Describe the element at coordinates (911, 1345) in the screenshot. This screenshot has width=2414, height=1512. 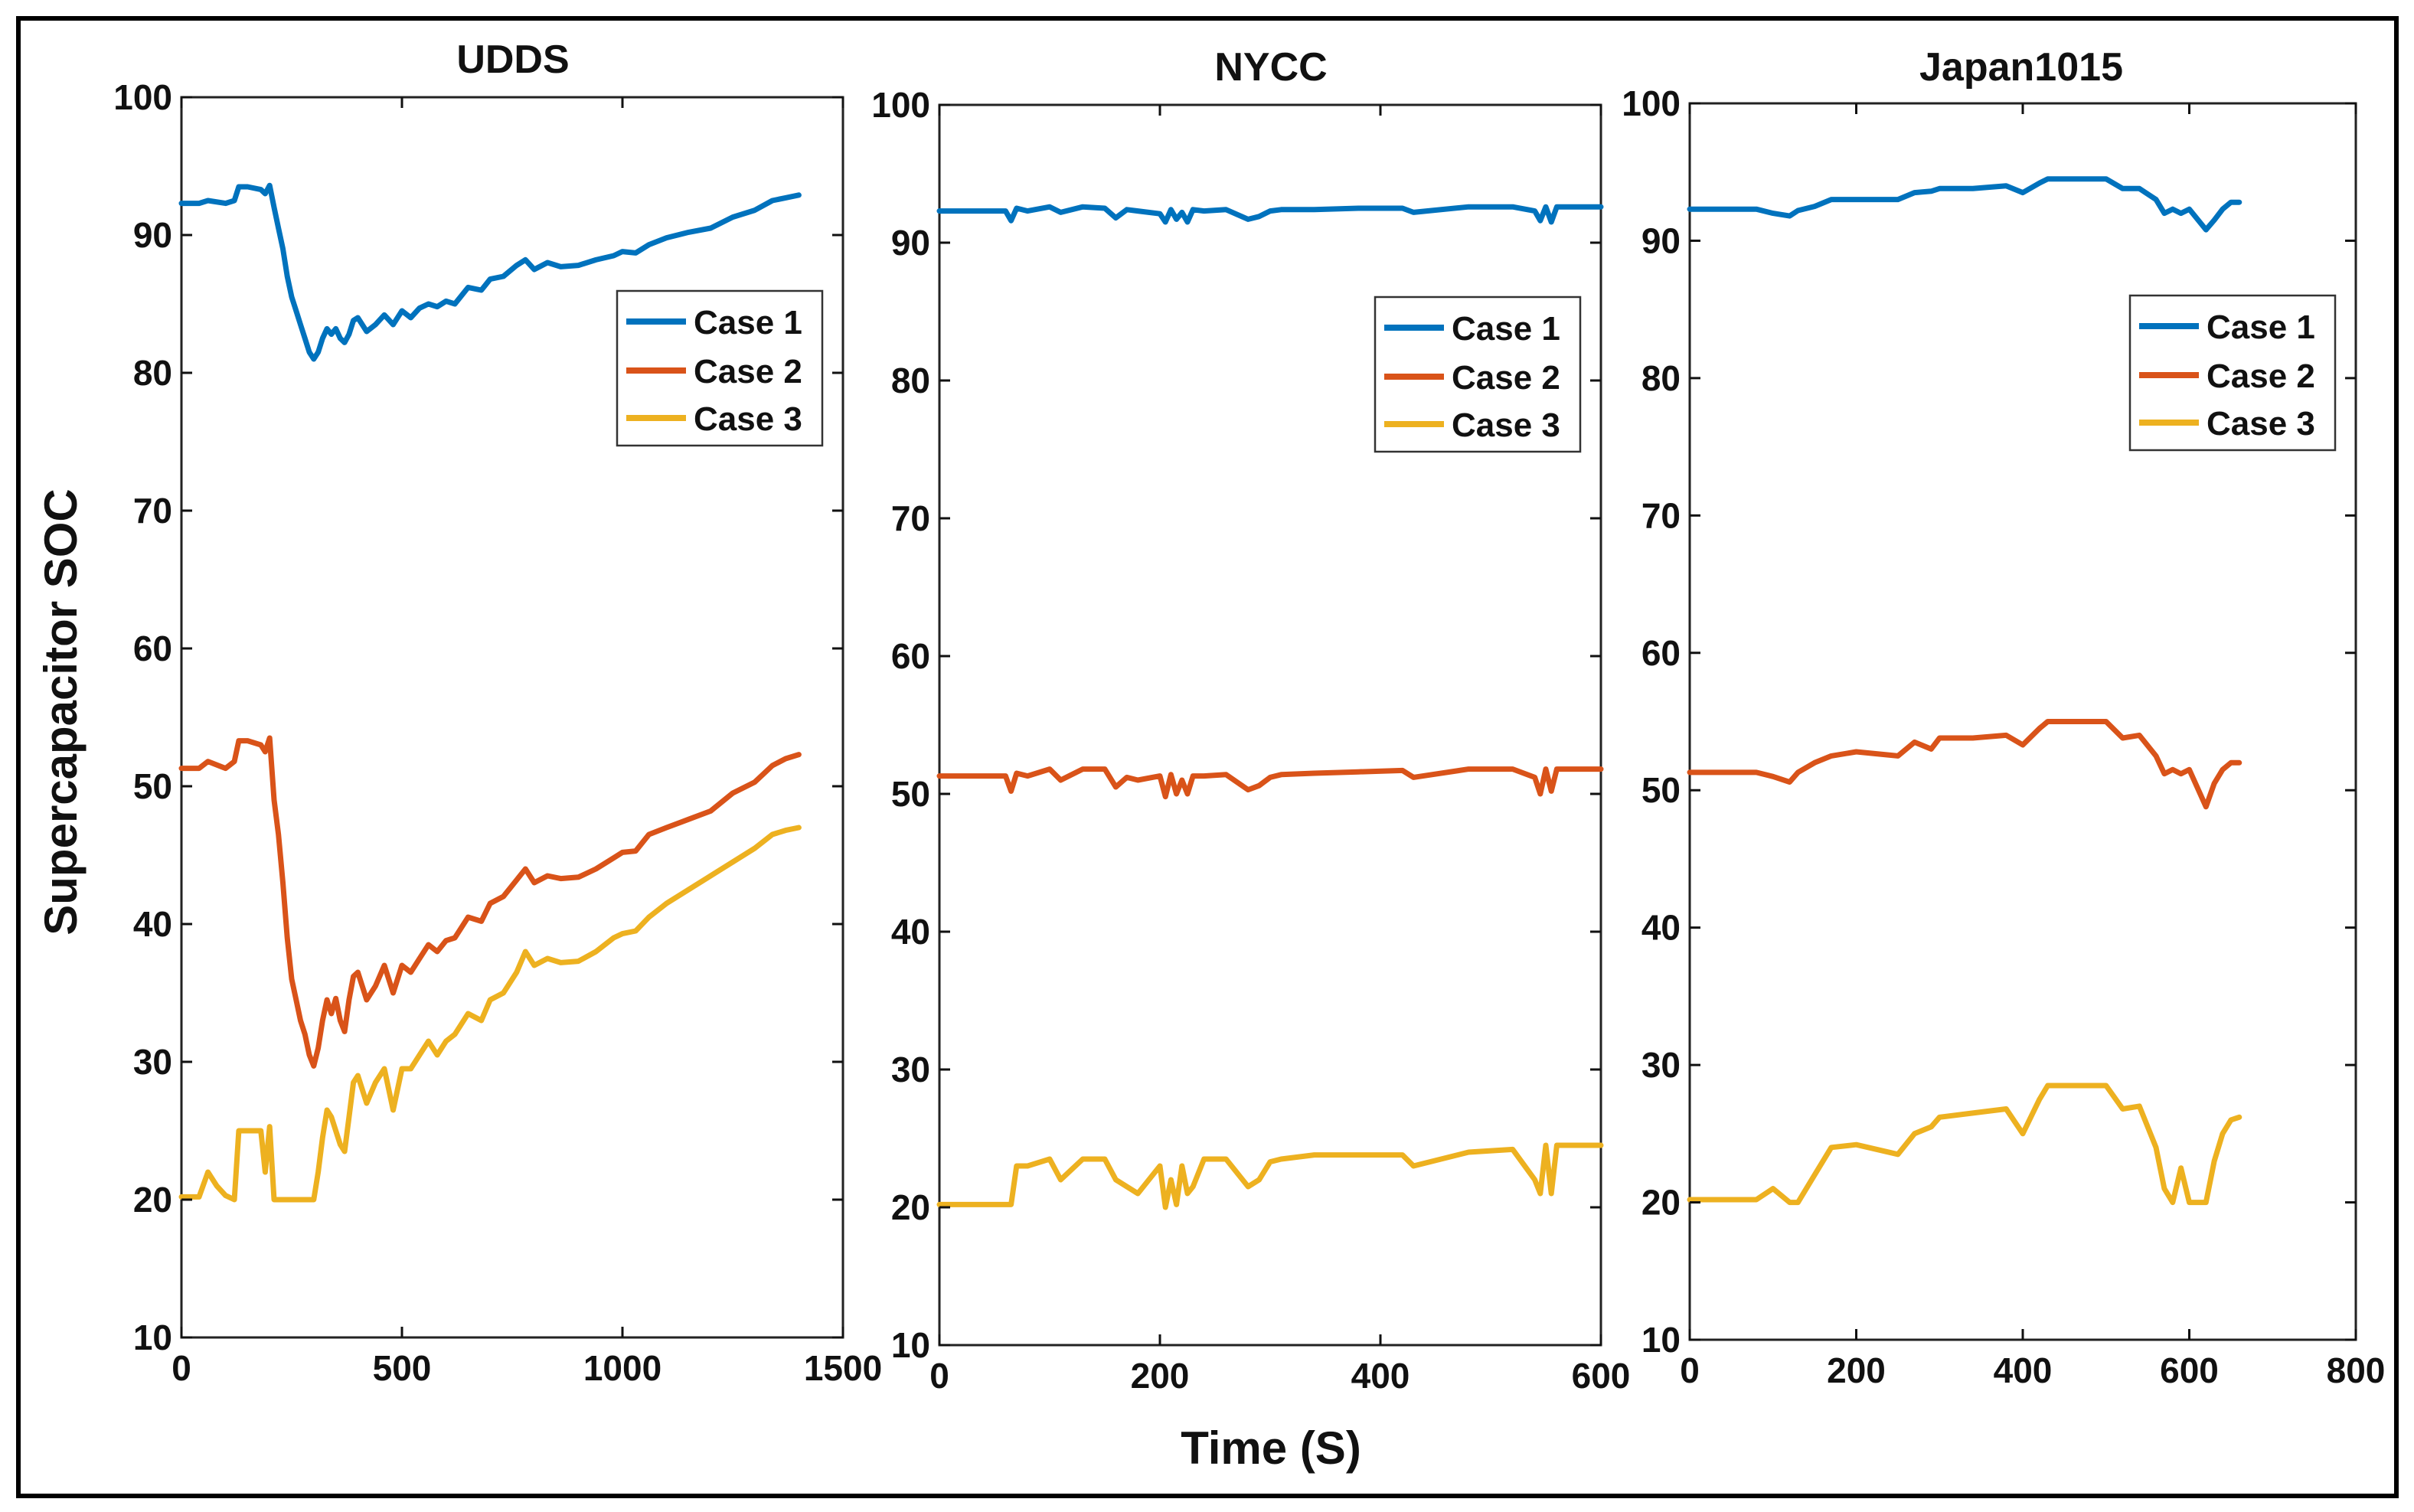
I see `nycc-ytick-label: 10` at that location.